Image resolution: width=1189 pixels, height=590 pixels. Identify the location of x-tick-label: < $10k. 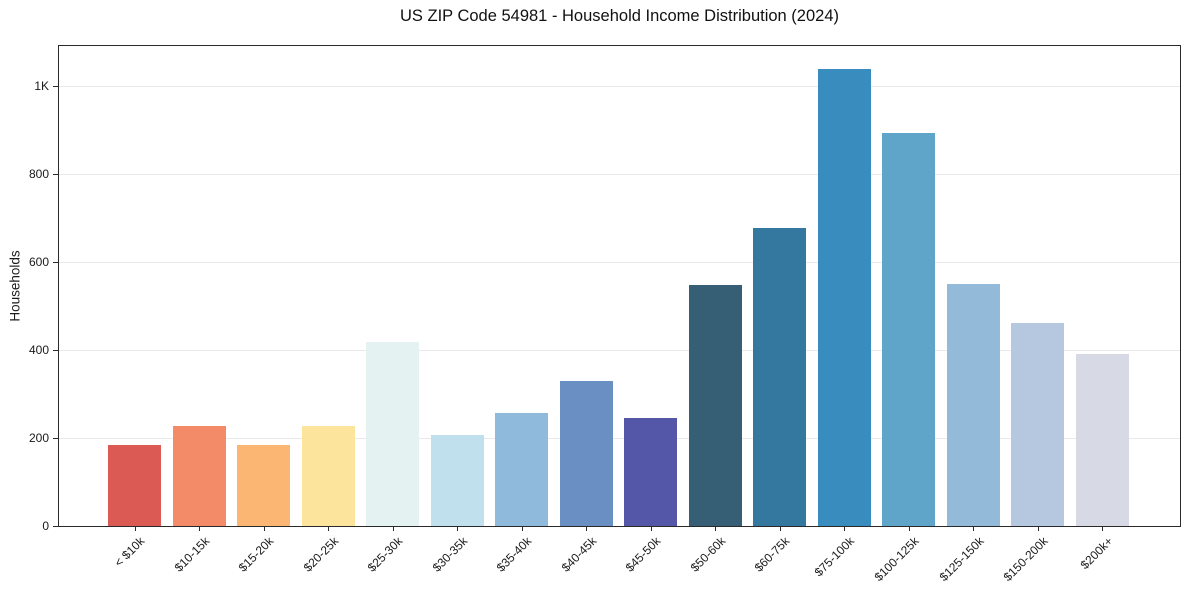
(129, 552).